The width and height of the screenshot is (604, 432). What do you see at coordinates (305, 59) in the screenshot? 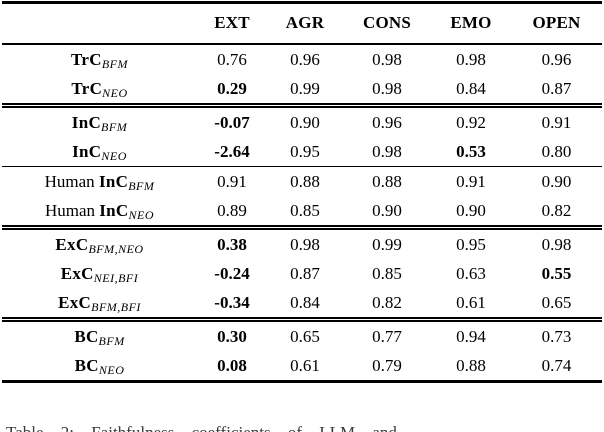
I see `cell-agr: 0.96` at bounding box center [305, 59].